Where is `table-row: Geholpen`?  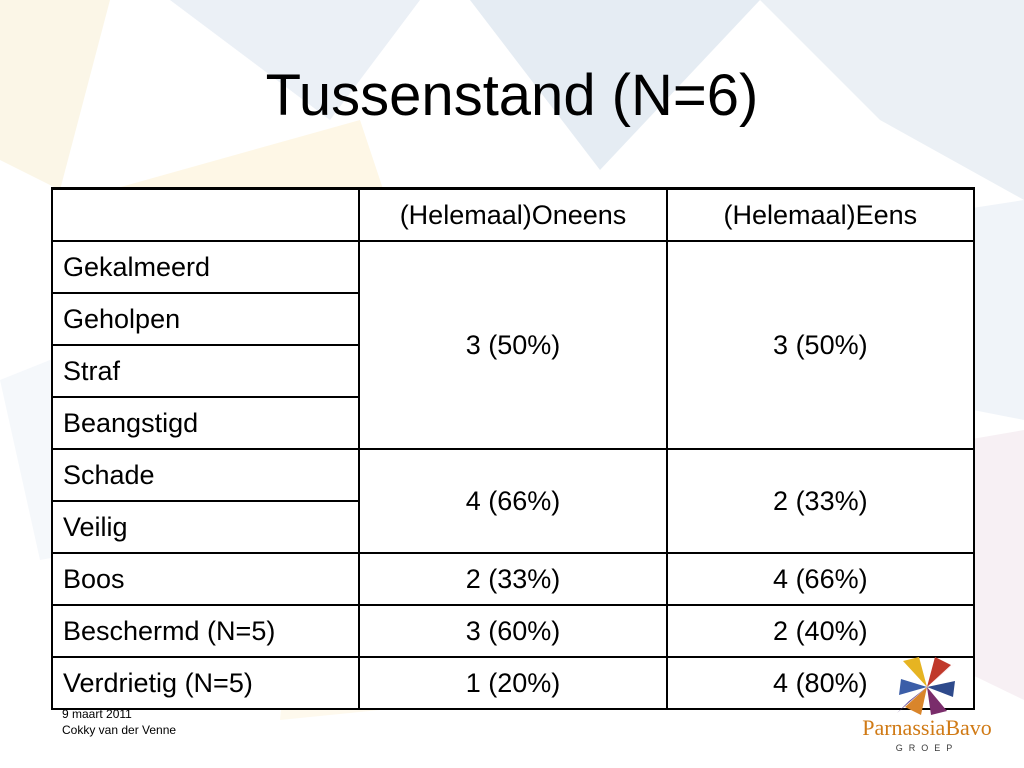 table-row: Geholpen is located at coordinates (512, 319).